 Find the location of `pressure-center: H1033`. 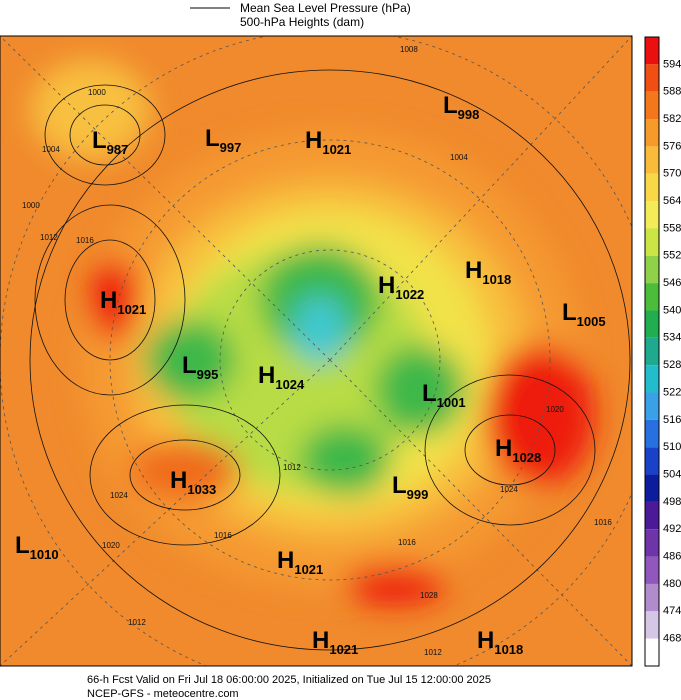

pressure-center: H1033 is located at coordinates (193, 482).